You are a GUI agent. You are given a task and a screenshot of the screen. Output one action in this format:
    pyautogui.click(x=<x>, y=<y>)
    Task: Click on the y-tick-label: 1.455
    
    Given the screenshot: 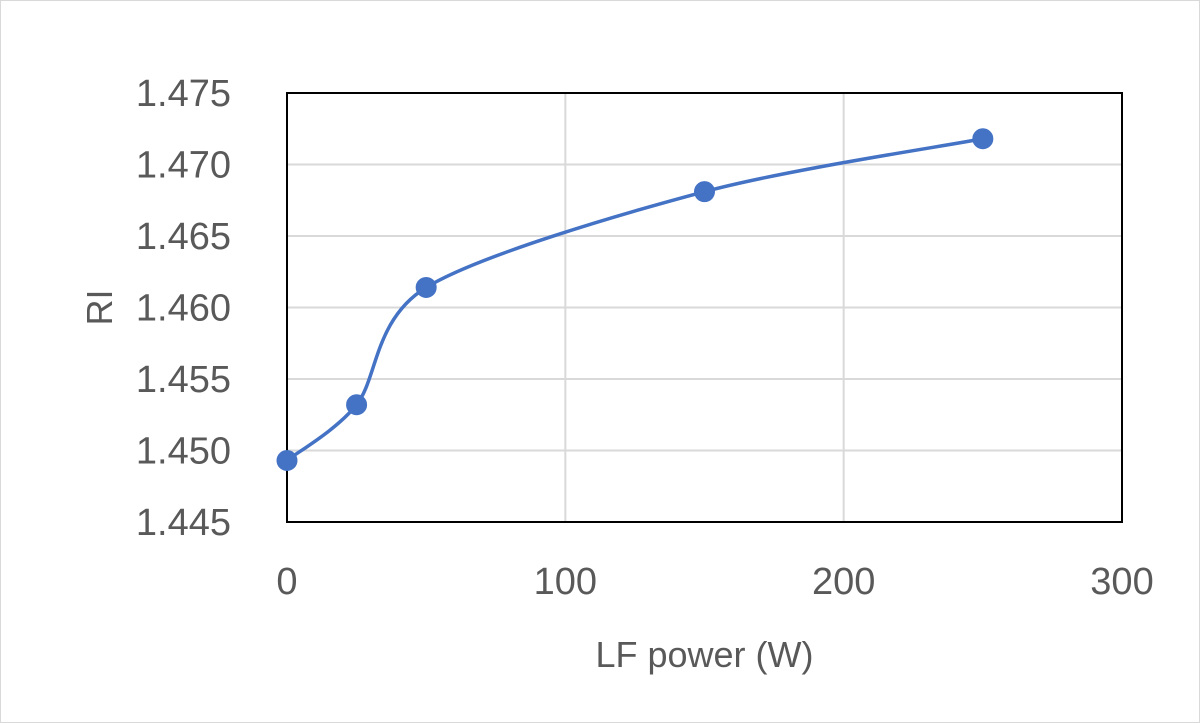 What is the action you would take?
    pyautogui.click(x=183, y=380)
    